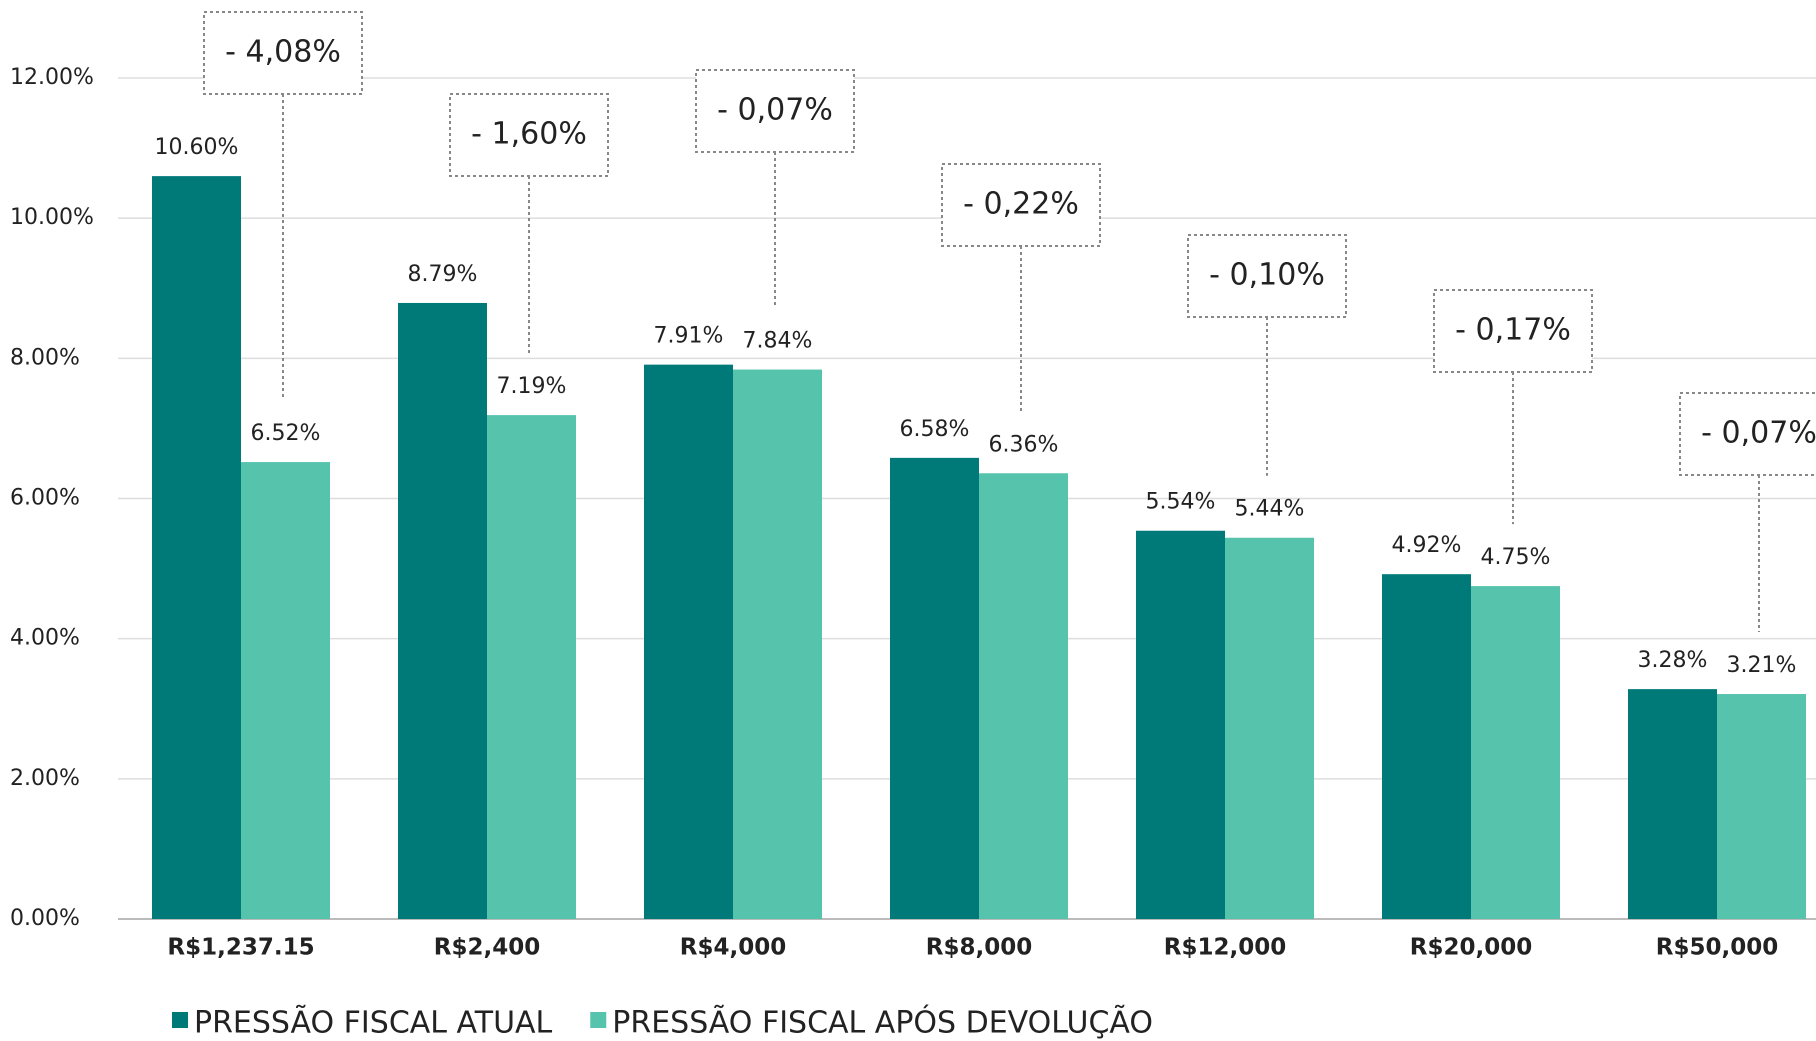 The height and width of the screenshot is (1041, 1816). I want to click on x-tick-label: R$50,000, so click(1717, 948).